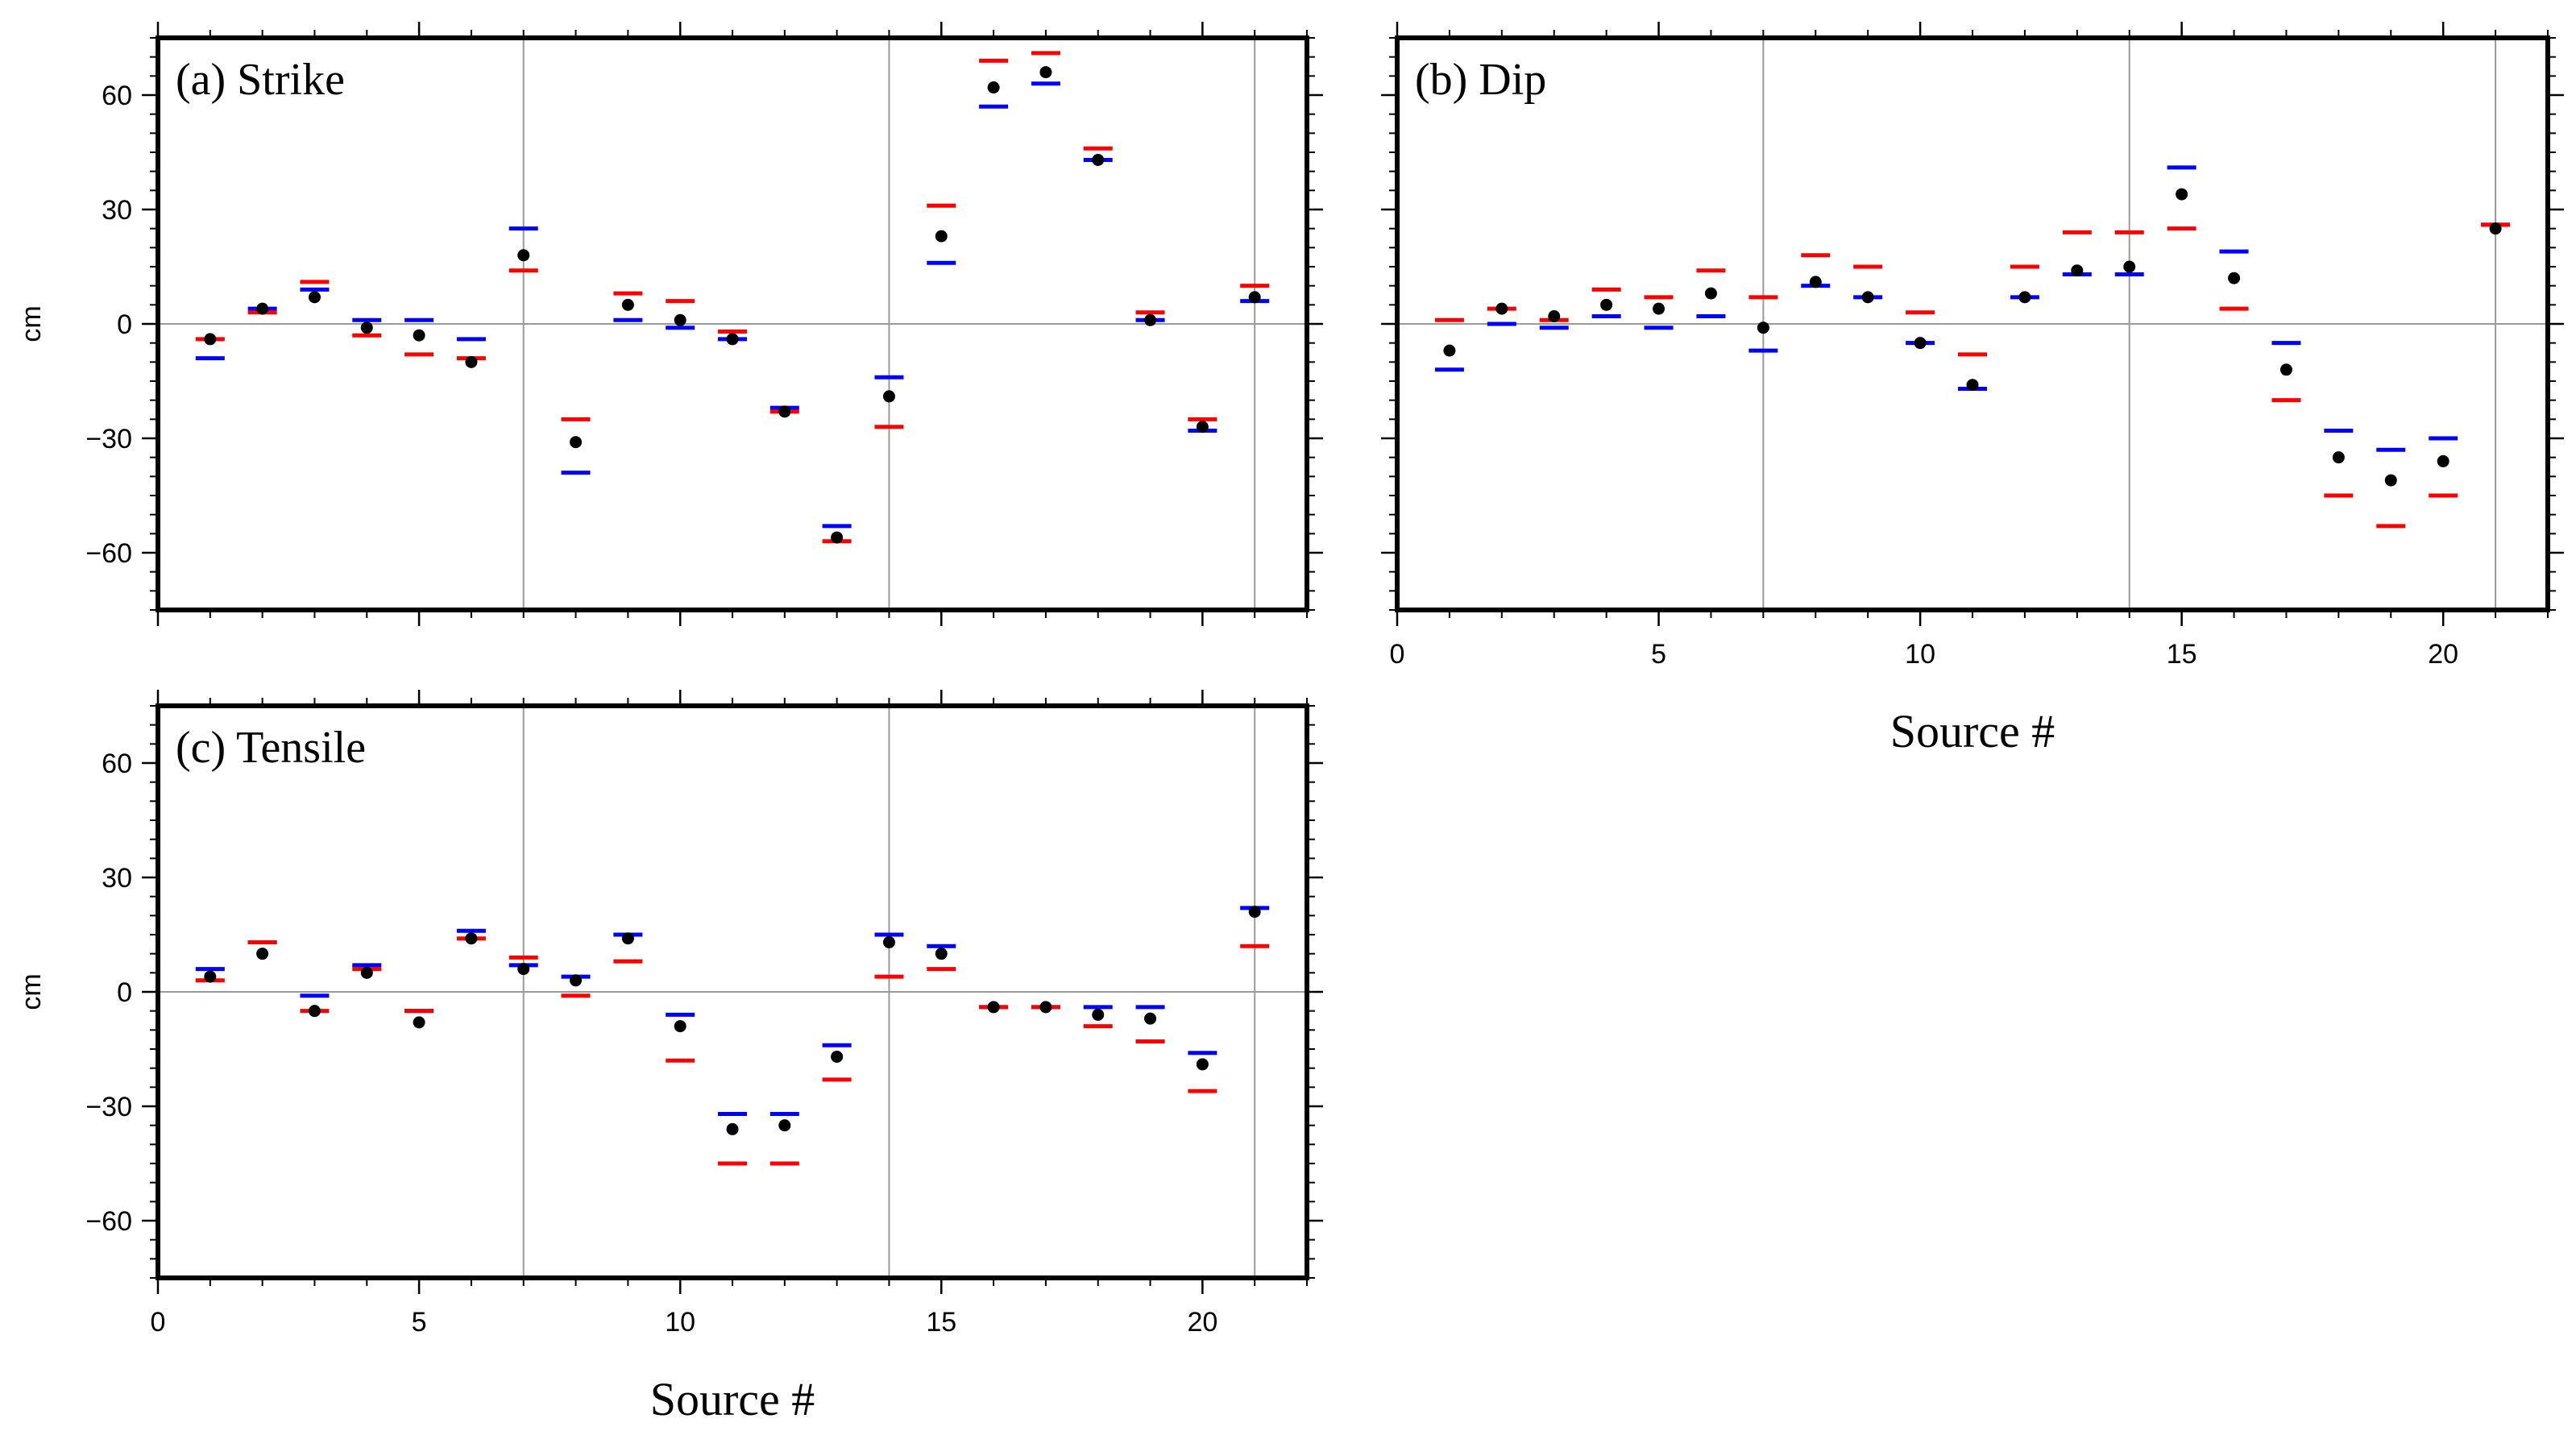 This screenshot has width=2576, height=1431. I want to click on panel-label: (c) Tensile, so click(271, 748).